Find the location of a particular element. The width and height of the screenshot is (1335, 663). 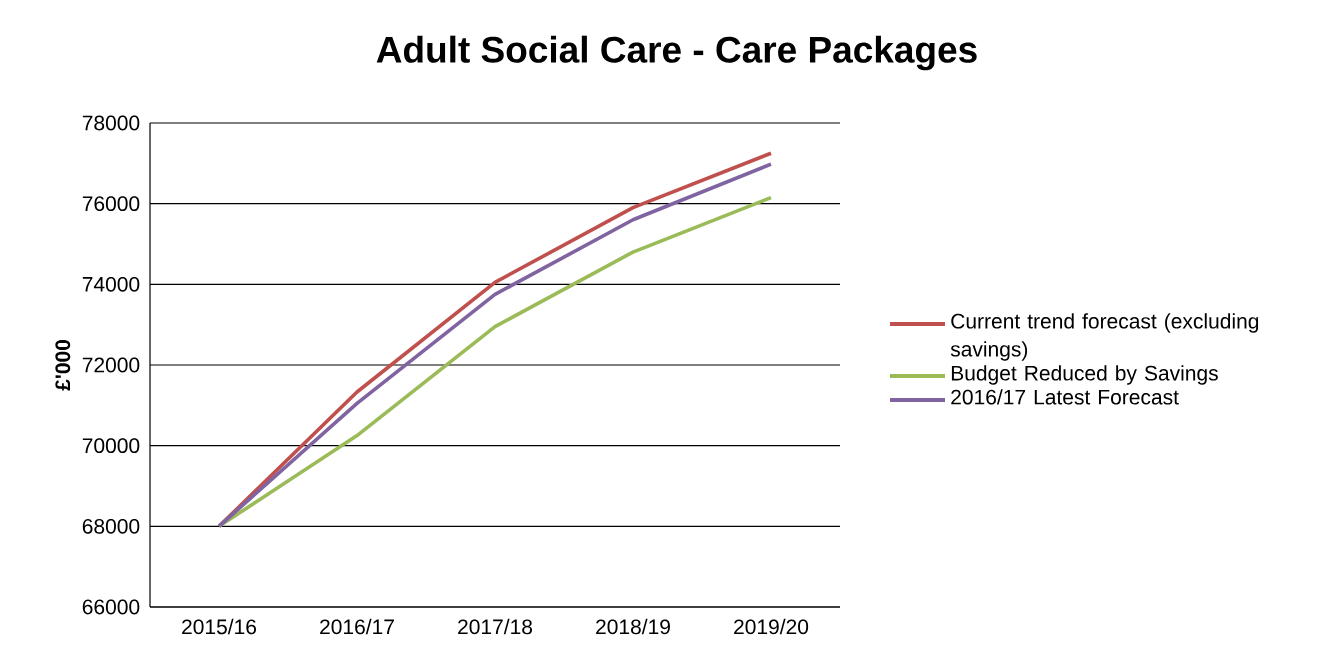

y-tick-label: 74000 is located at coordinates (111, 284).